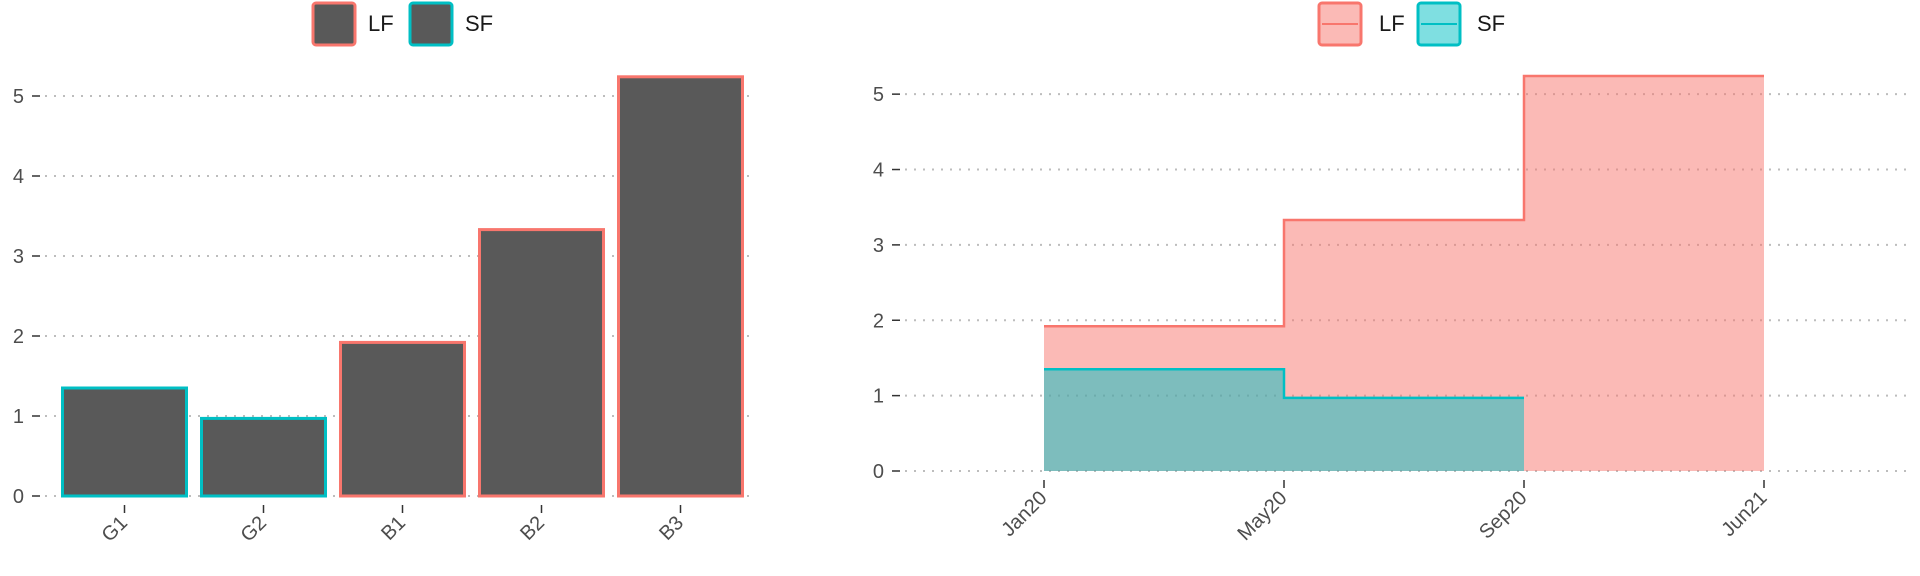  Describe the element at coordinates (1384, 512) in the screenshot. I see `x-axis: Jan20 May20 Sep20 Jun21` at that location.